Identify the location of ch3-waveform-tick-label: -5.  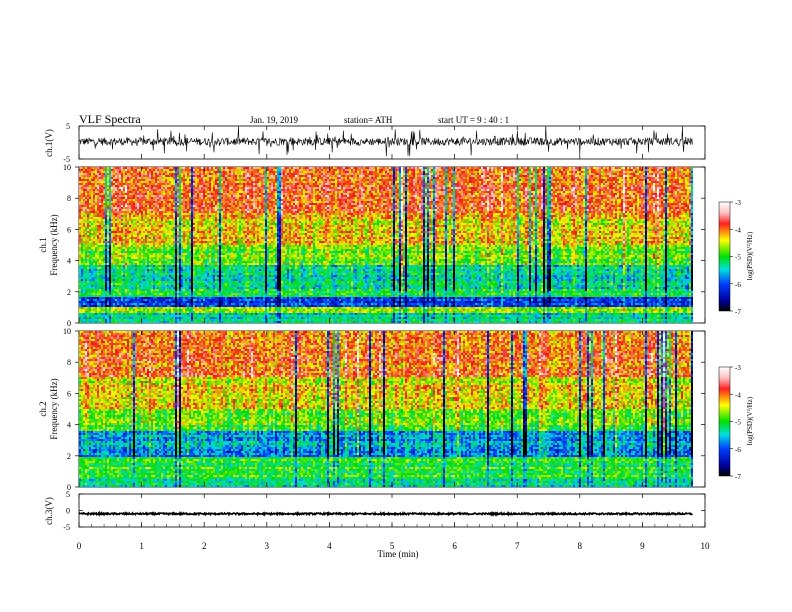
(66, 527).